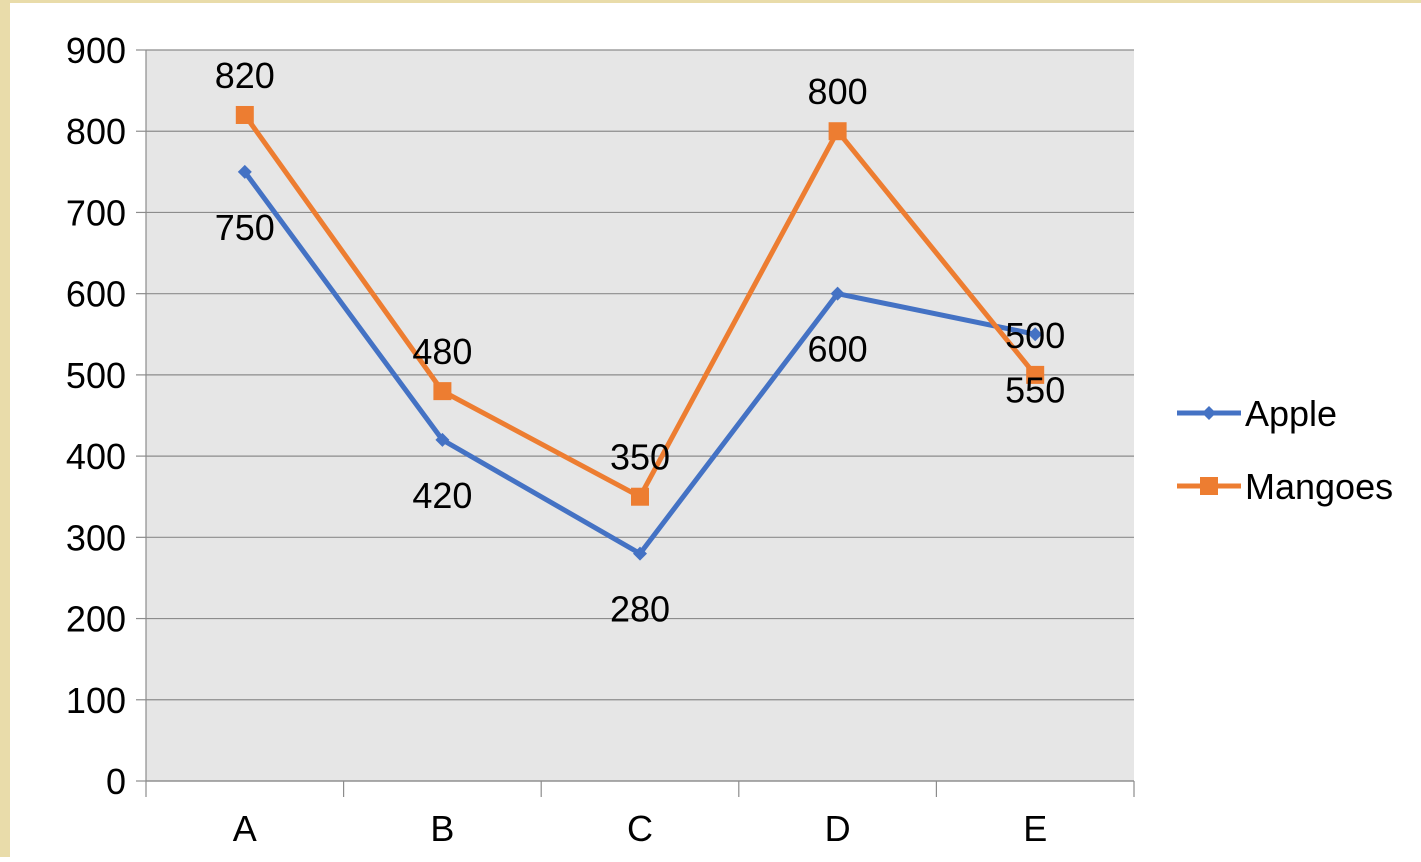  What do you see at coordinates (96, 50) in the screenshot?
I see `y-tick-label: 900` at bounding box center [96, 50].